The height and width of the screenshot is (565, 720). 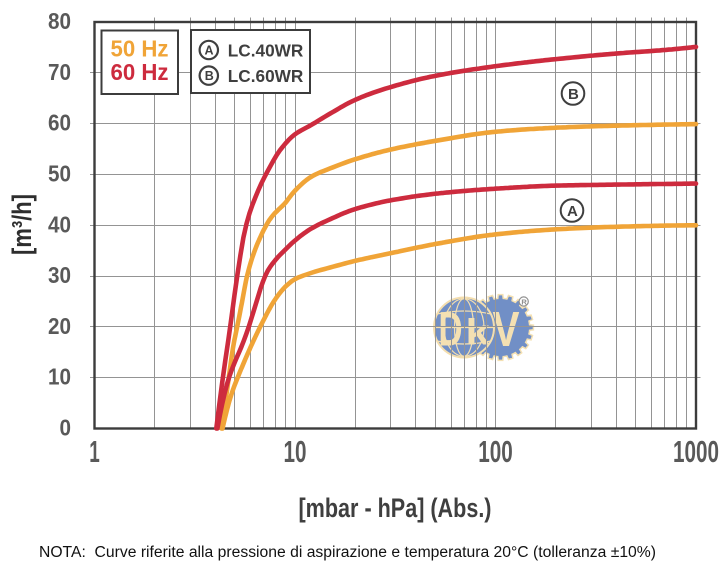 What do you see at coordinates (140, 49) in the screenshot?
I see `svg-text: 50 Hz` at bounding box center [140, 49].